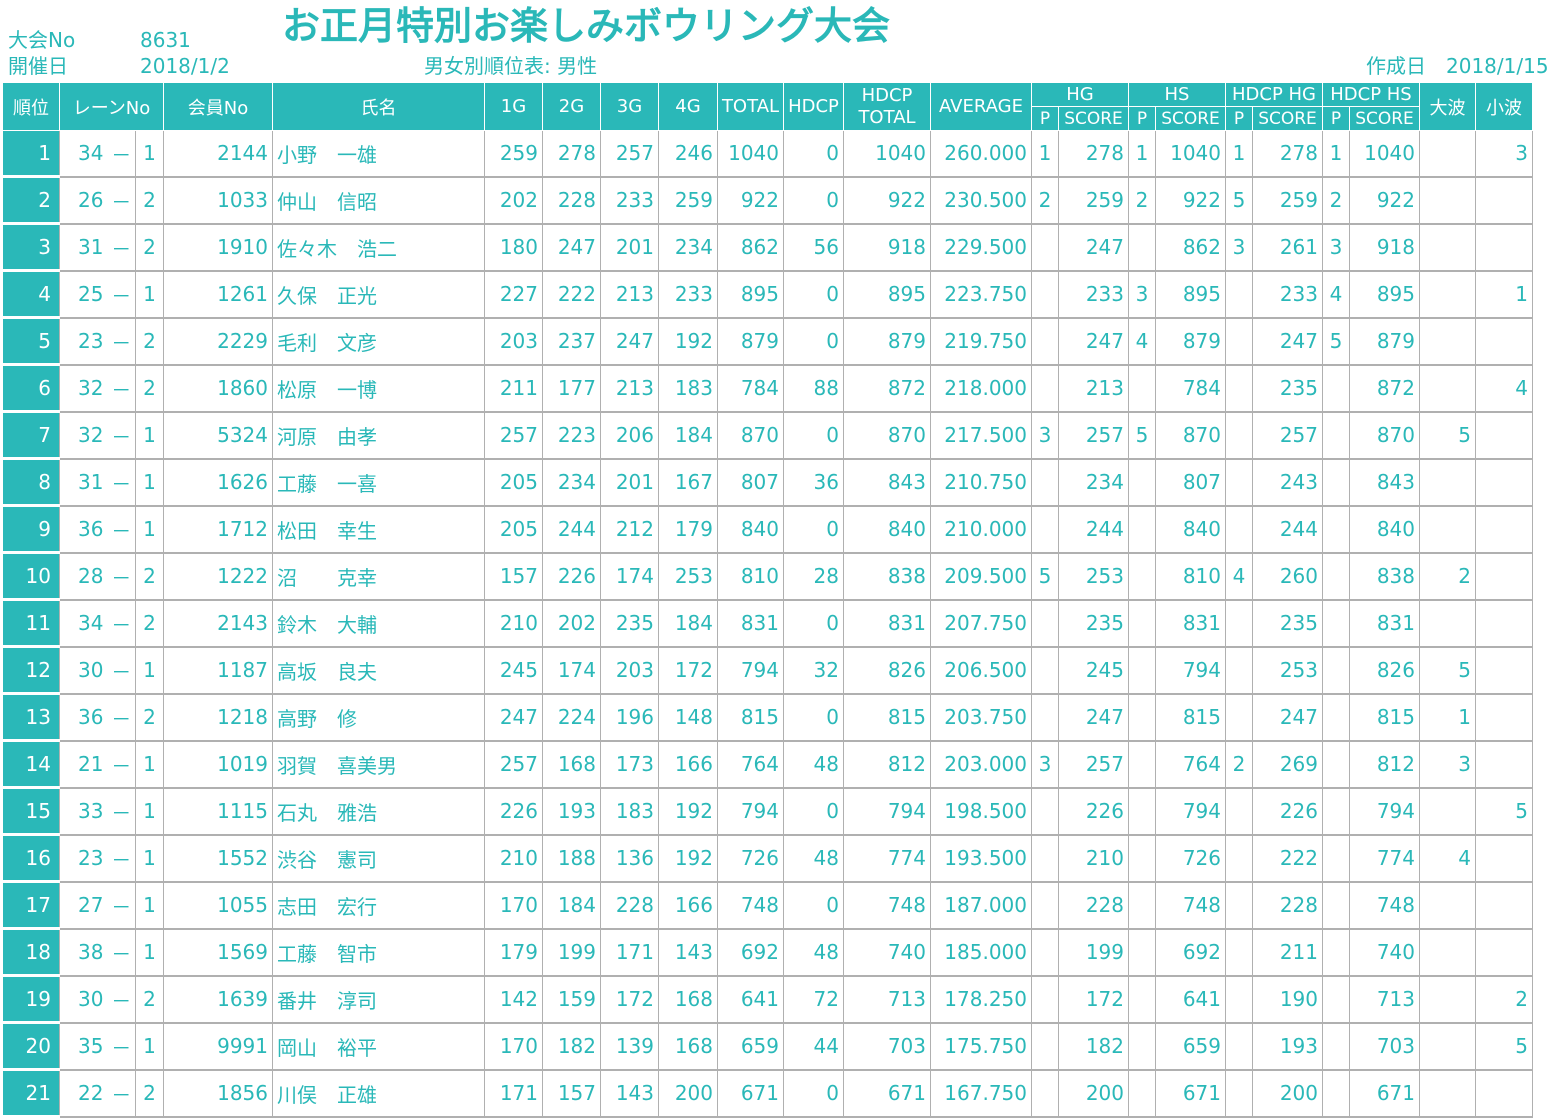  I want to click on cell-member-no: 2143, so click(218, 623).